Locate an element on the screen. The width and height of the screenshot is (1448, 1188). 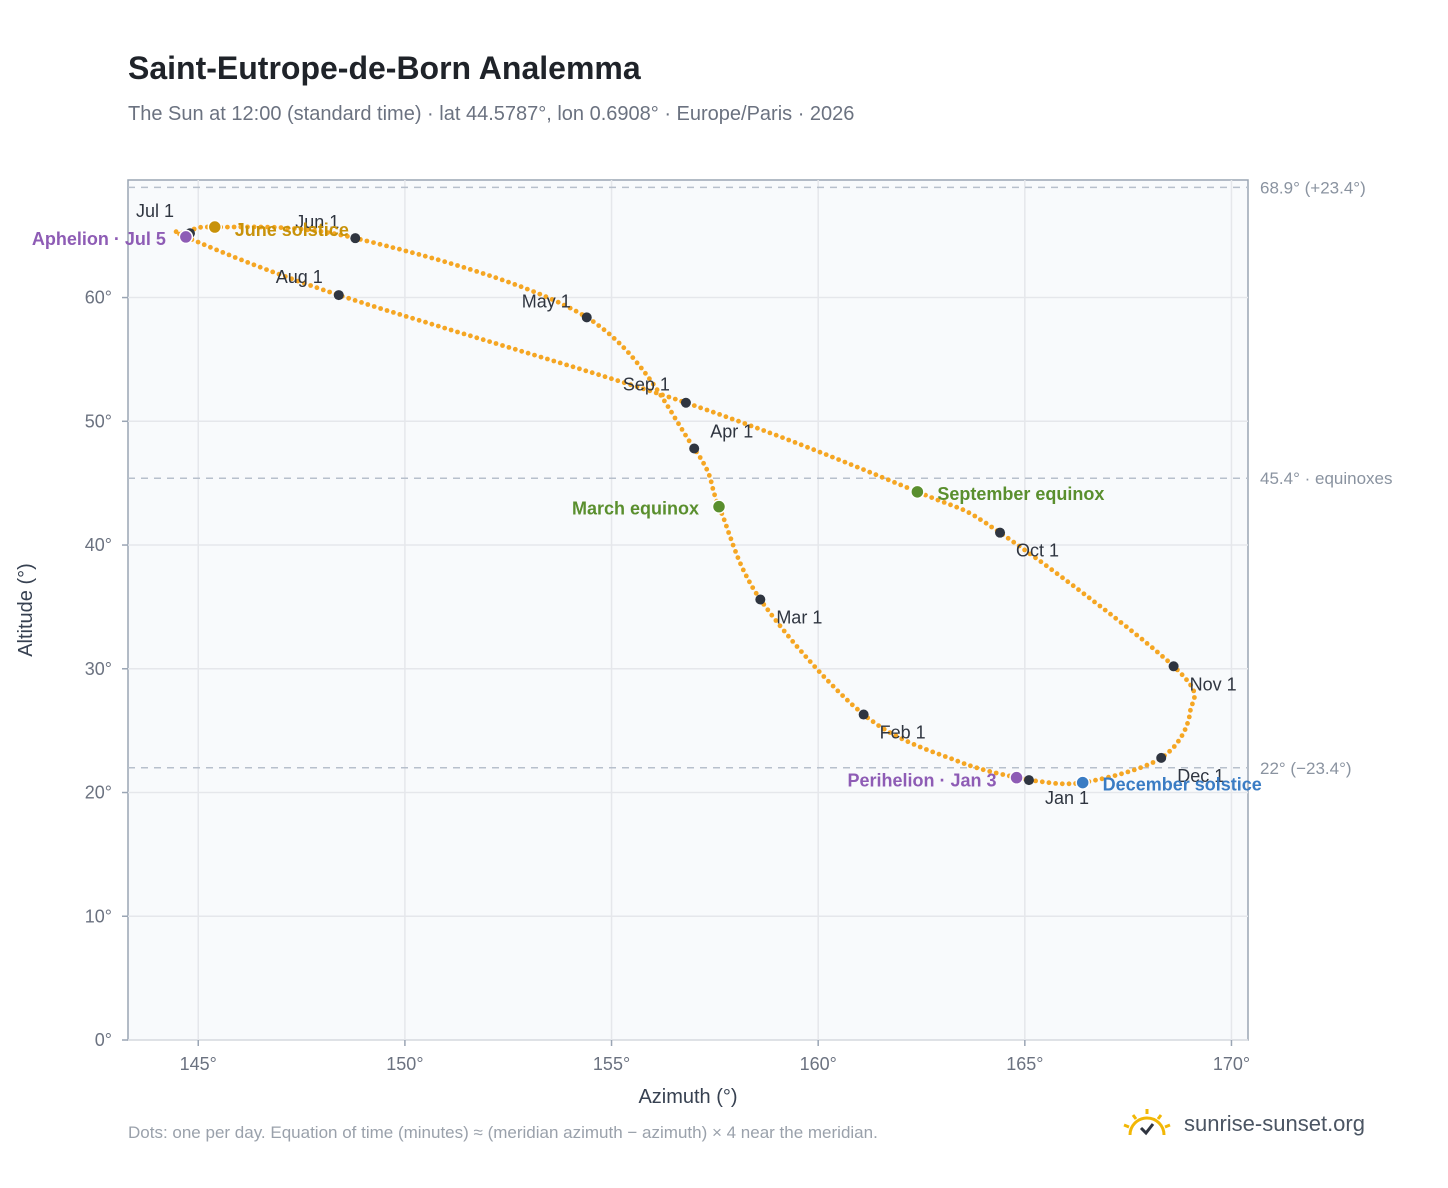
event-label: September equinox is located at coordinates (1020, 494).